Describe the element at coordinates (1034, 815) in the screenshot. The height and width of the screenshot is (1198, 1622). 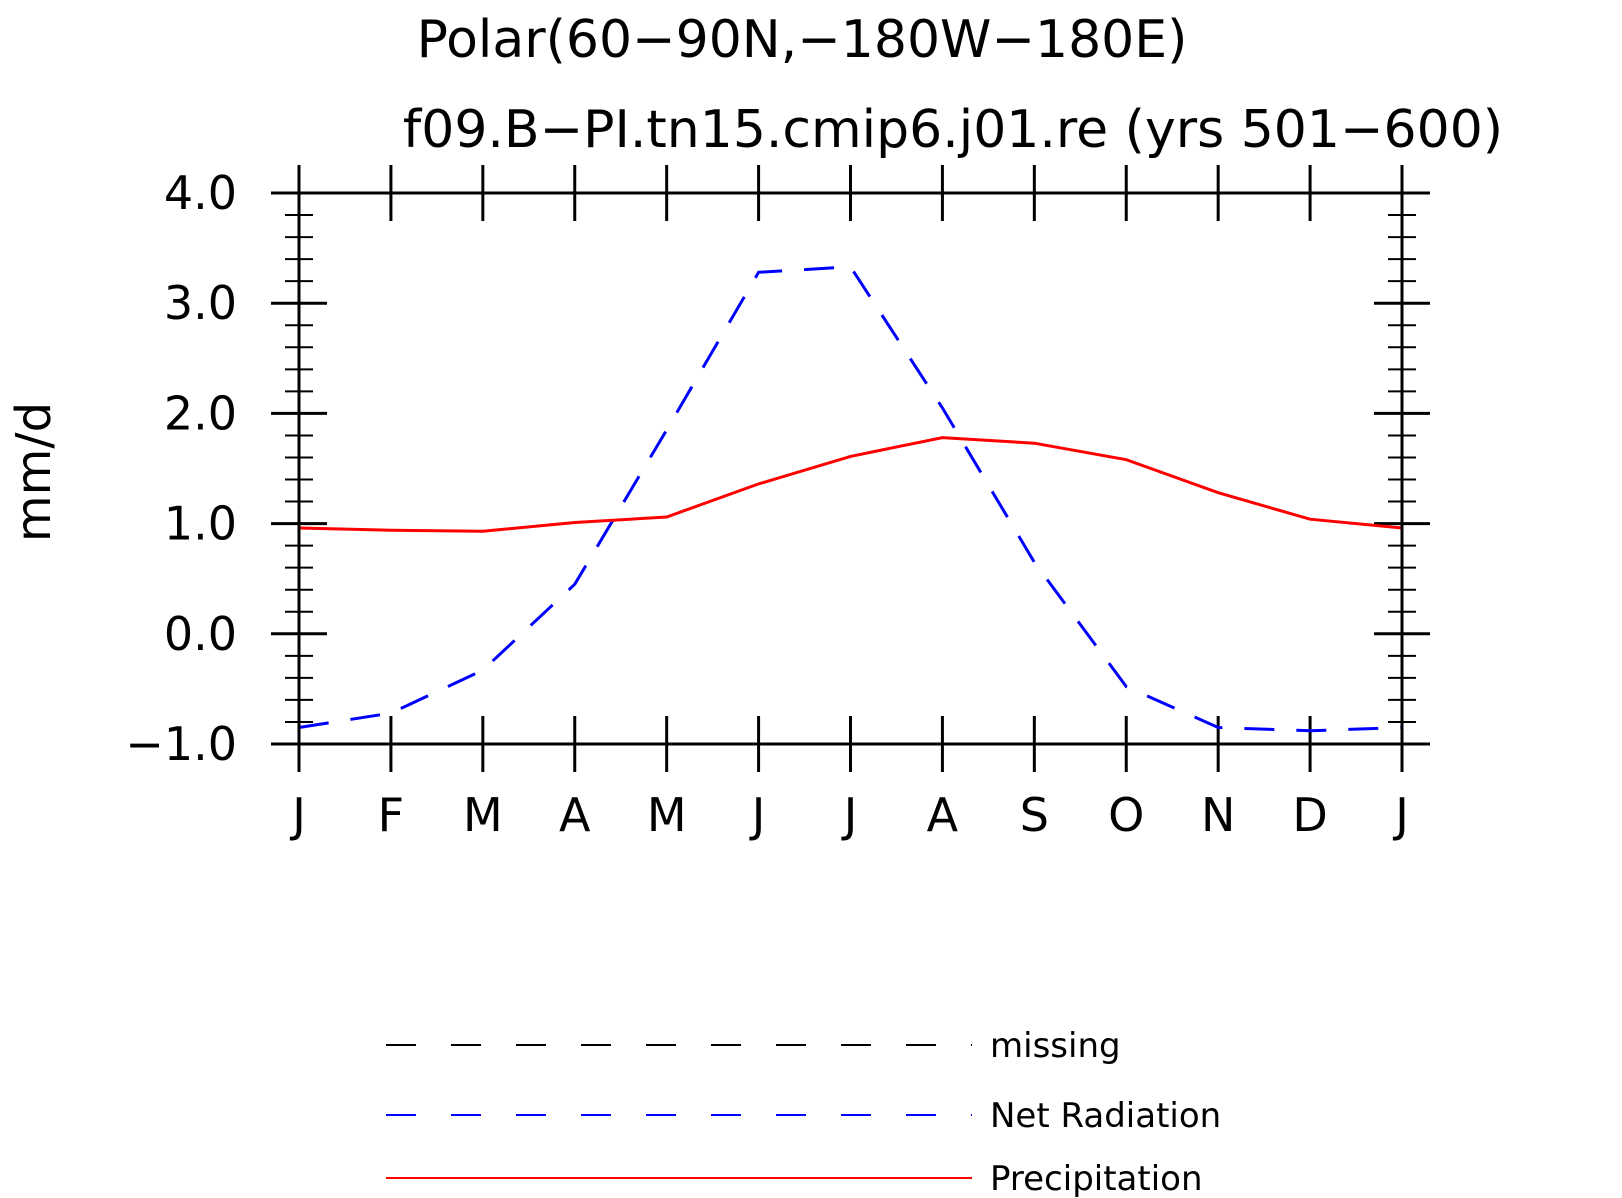
I see `x-tick-label: S` at that location.